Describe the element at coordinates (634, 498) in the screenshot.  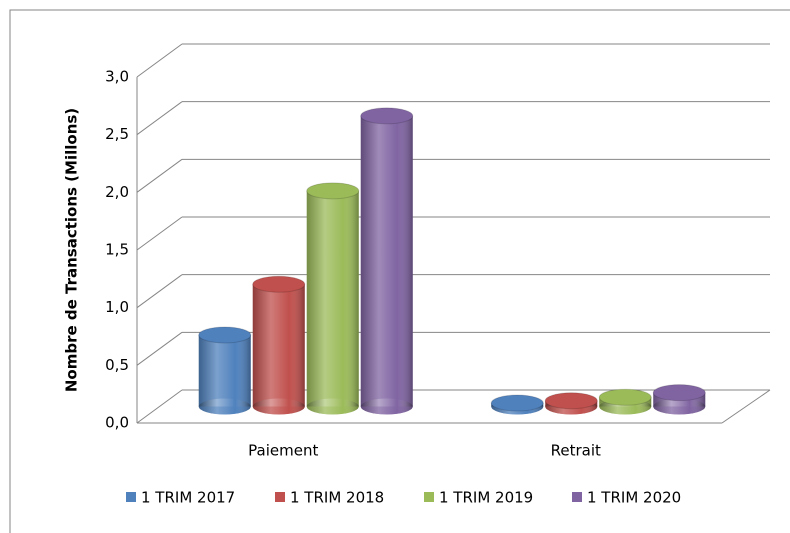
I see `legend-label: 1 TRIM 2020` at that location.